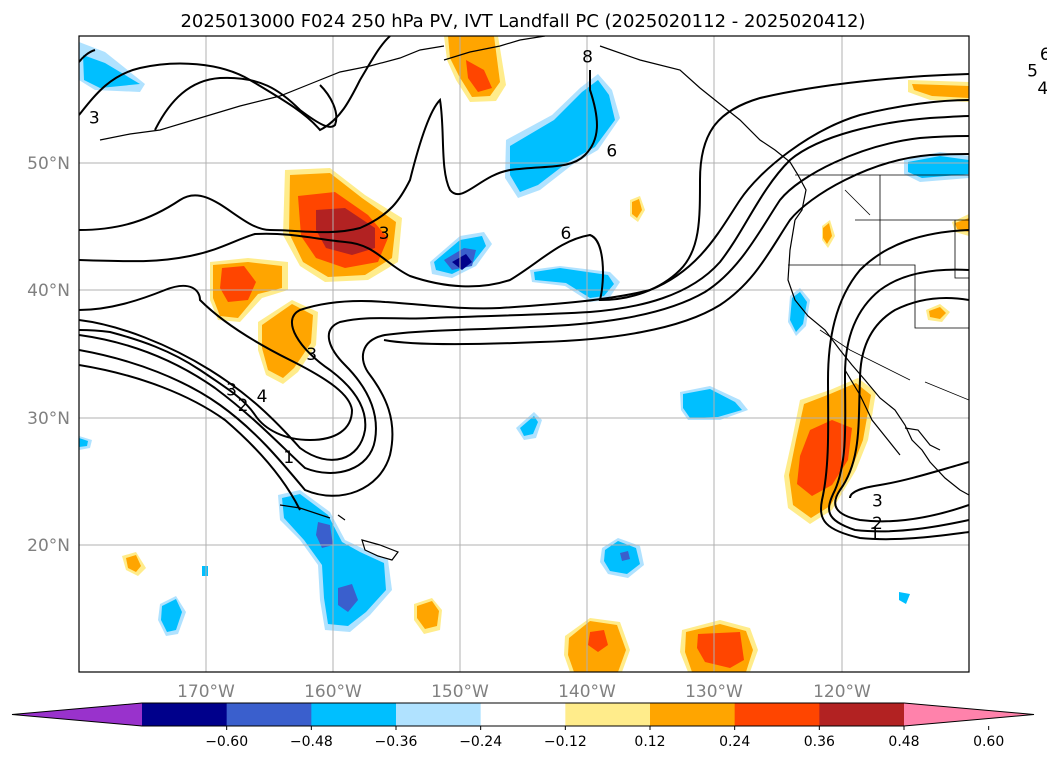  What do you see at coordinates (734, 742) in the screenshot?
I see `colorbar-tick-label: 0.24` at bounding box center [734, 742].